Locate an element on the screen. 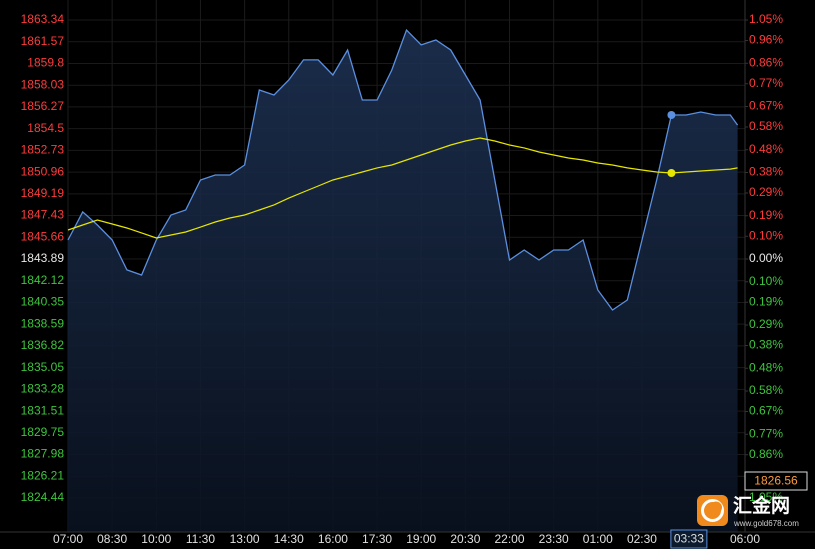  x-tick-label: 13:00 is located at coordinates (245, 539).